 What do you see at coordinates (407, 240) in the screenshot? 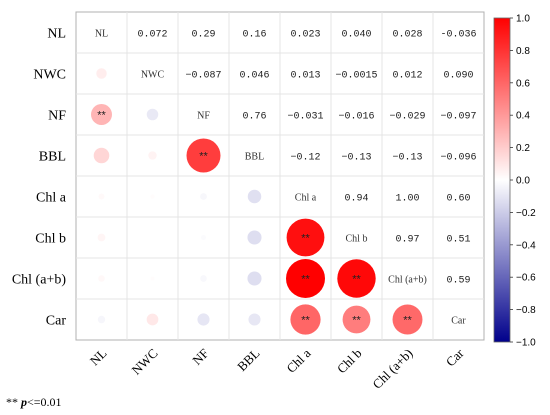
I see `cell-value-label: 0.97` at bounding box center [407, 240].